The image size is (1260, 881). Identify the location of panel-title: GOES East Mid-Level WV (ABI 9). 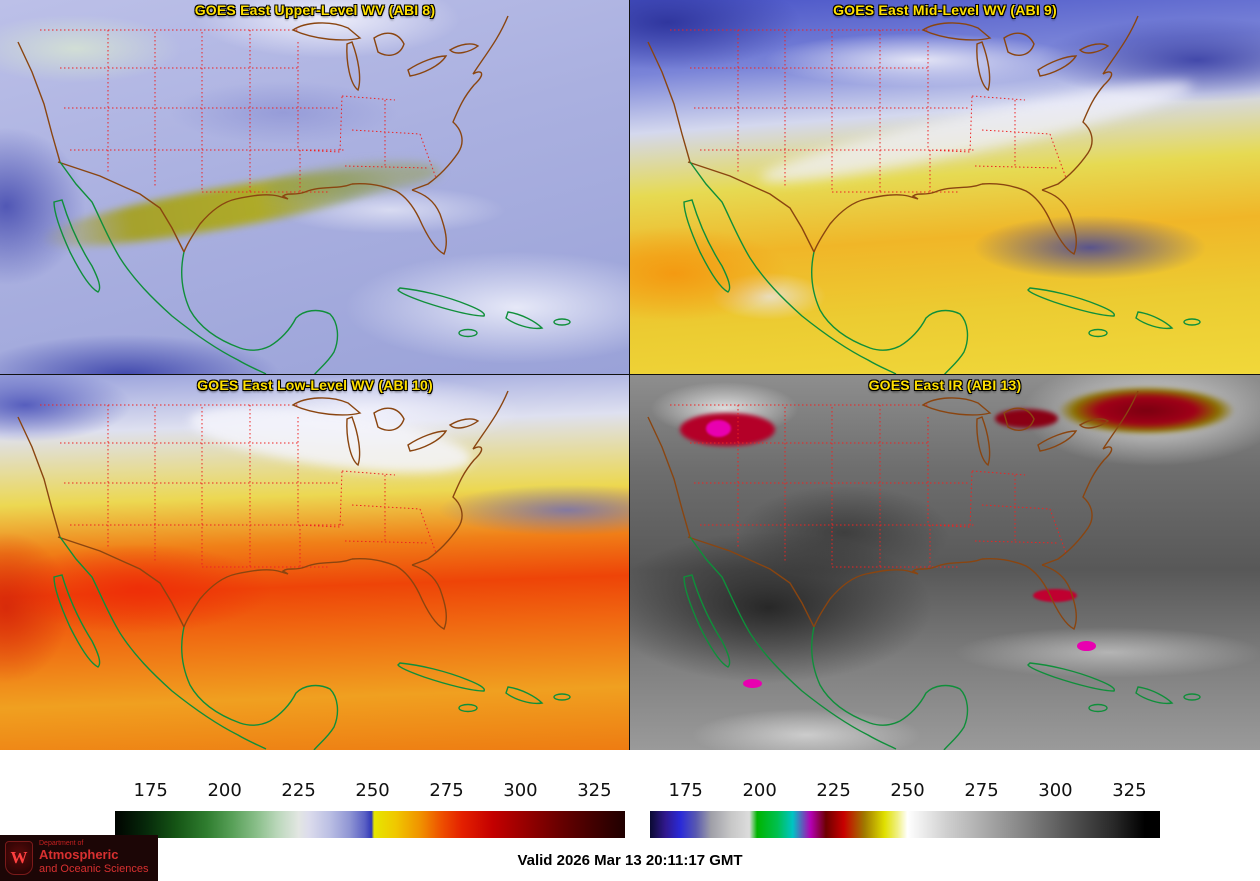
(945, 10).